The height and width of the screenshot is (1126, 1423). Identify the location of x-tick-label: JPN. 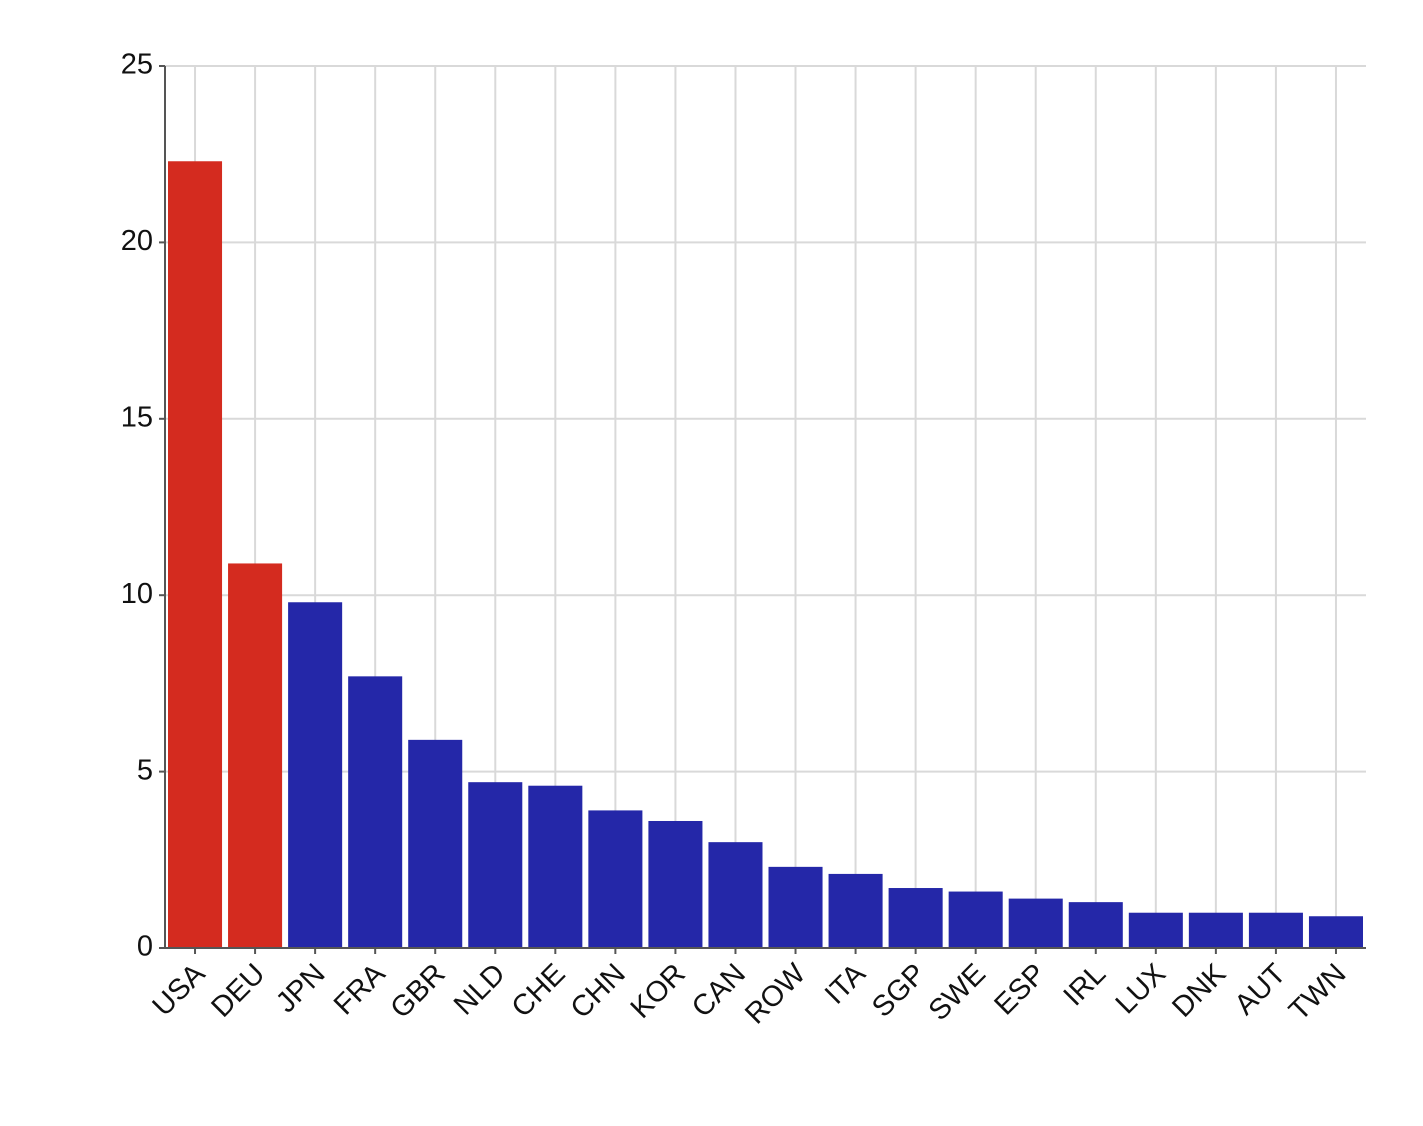
(300, 988).